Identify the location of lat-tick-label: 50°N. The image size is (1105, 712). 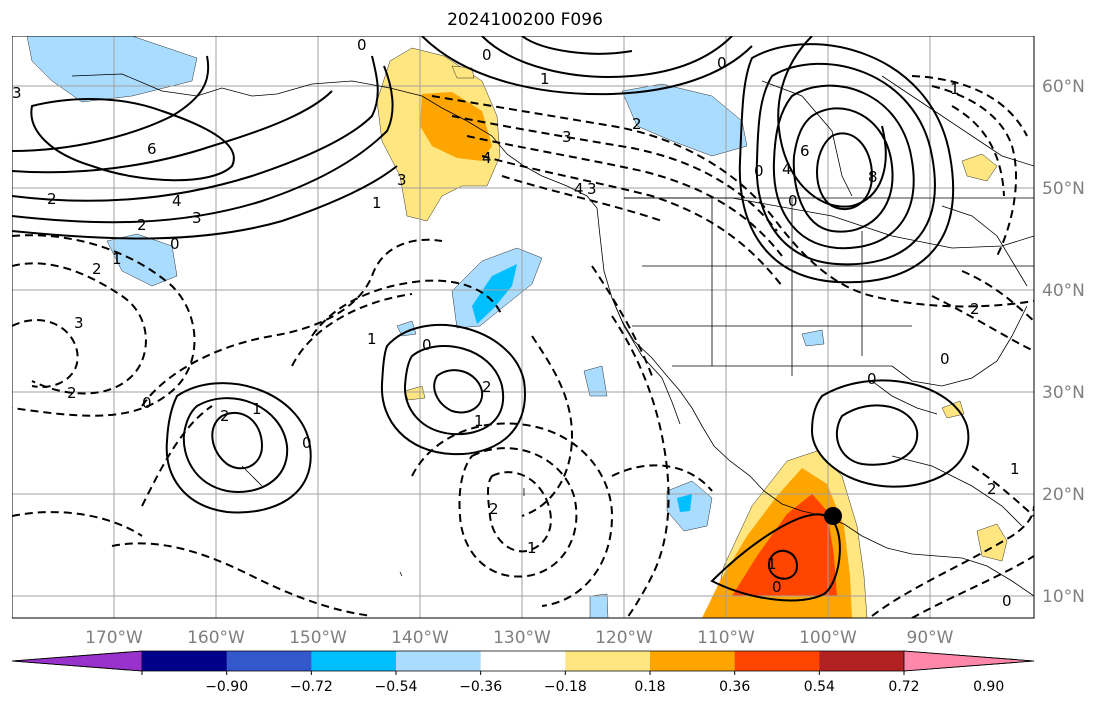
(1063, 189).